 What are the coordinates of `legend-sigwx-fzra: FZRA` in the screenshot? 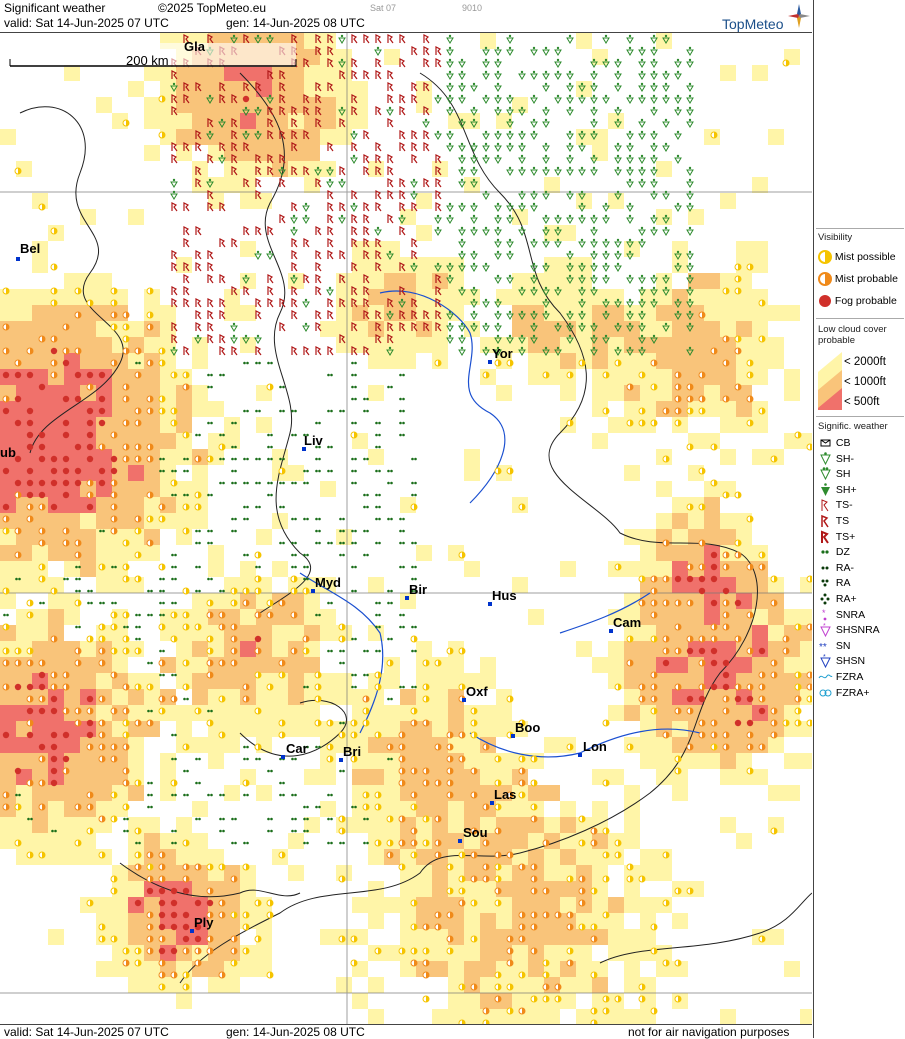 It's located at (840, 677).